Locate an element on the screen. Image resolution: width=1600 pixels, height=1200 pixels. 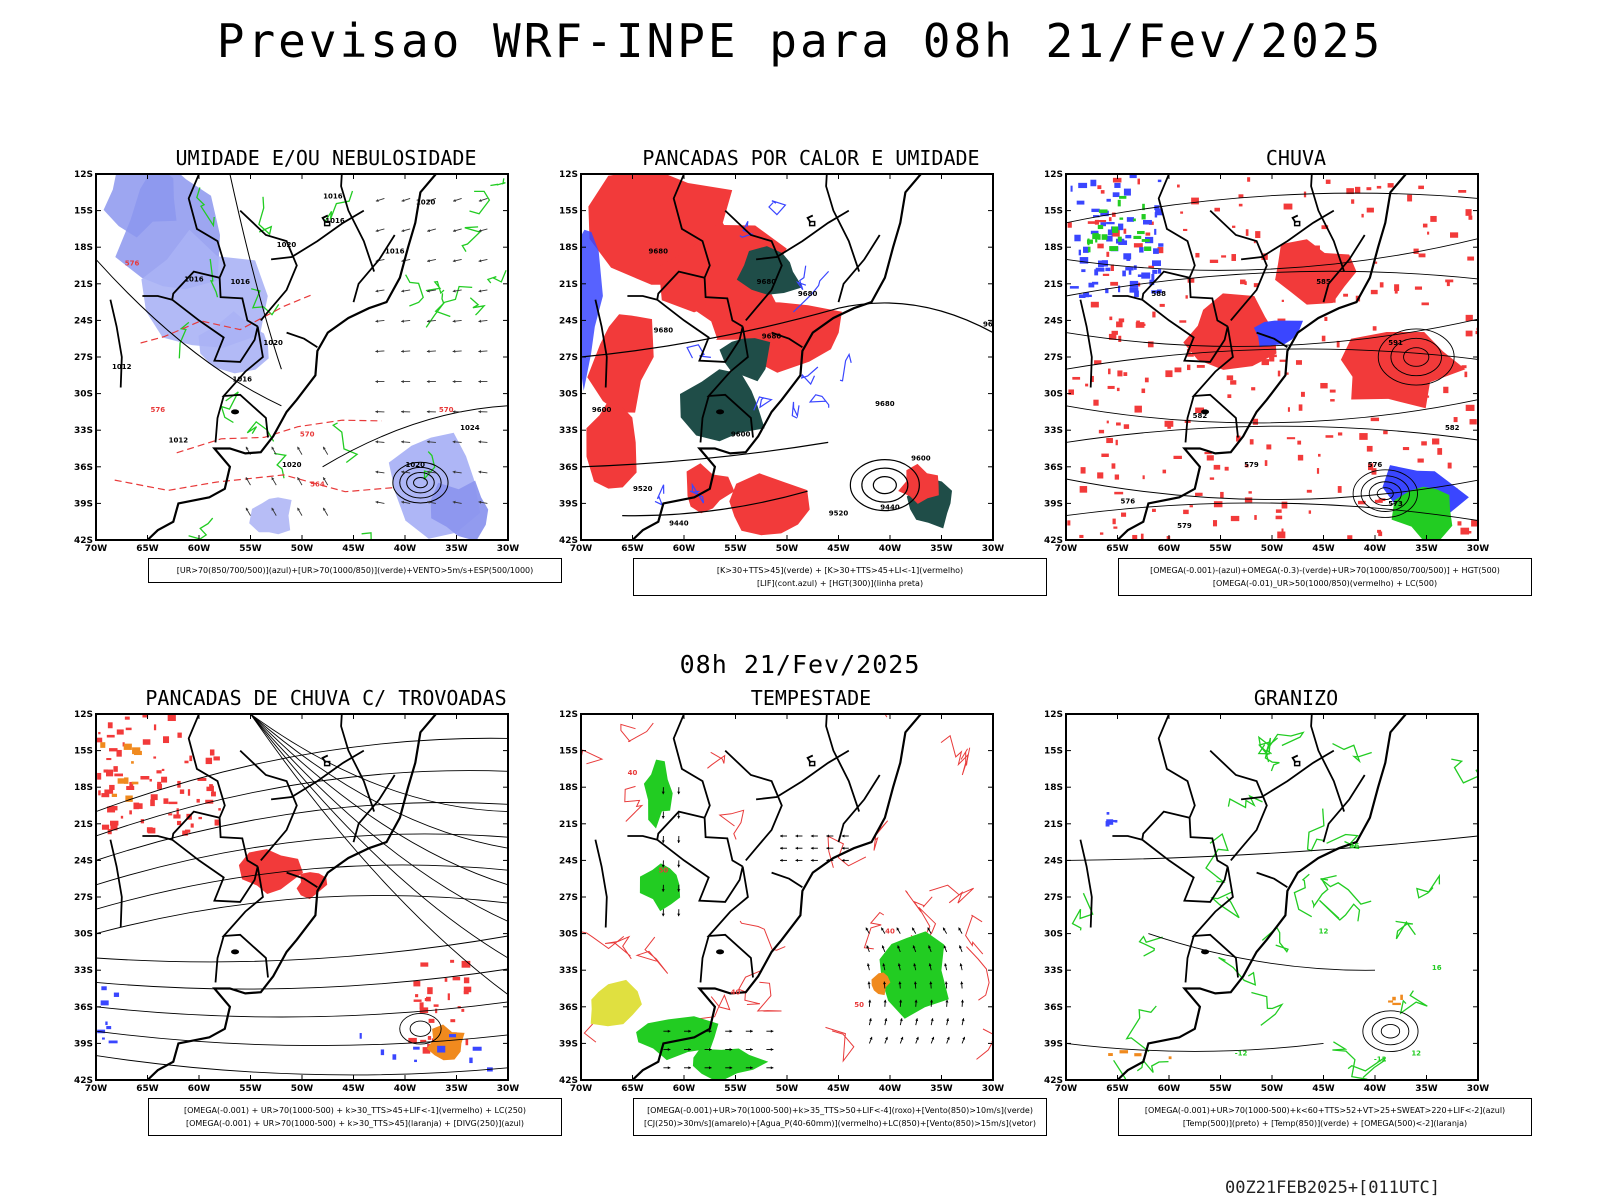
lat-tick-label: 30S is located at coordinates (1053, 395).